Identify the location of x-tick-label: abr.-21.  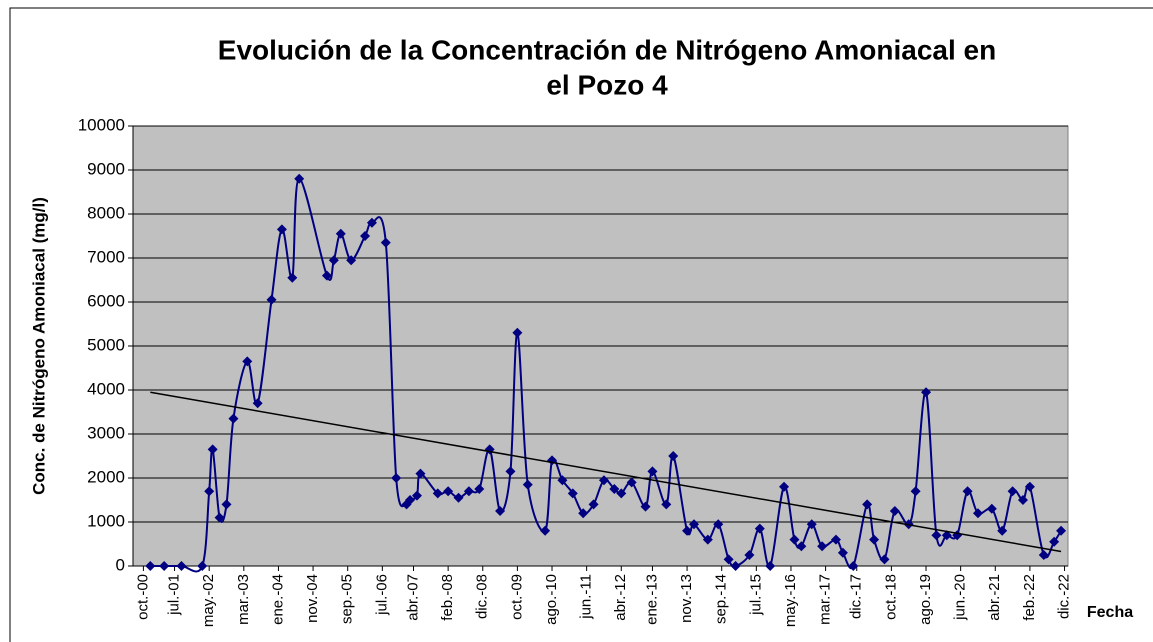
(994, 597).